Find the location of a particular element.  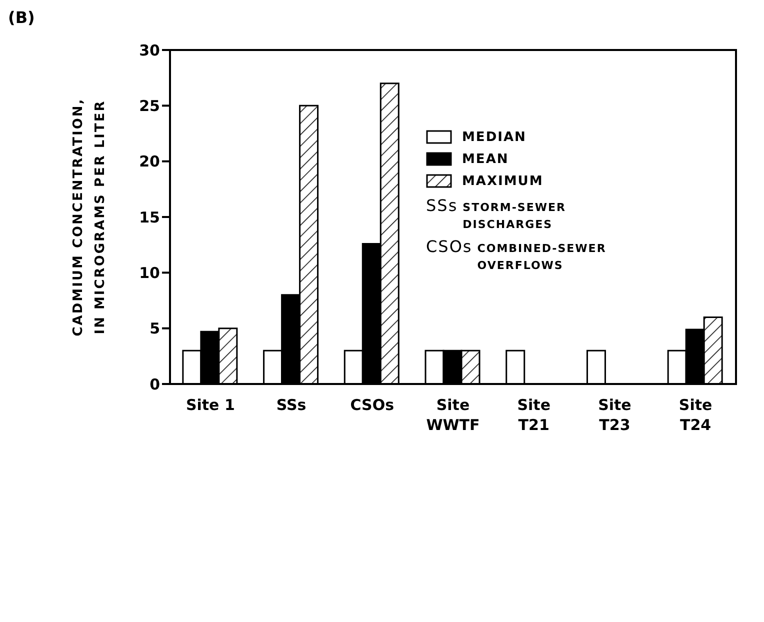

x-tick-label: CSOs is located at coordinates (372, 405).